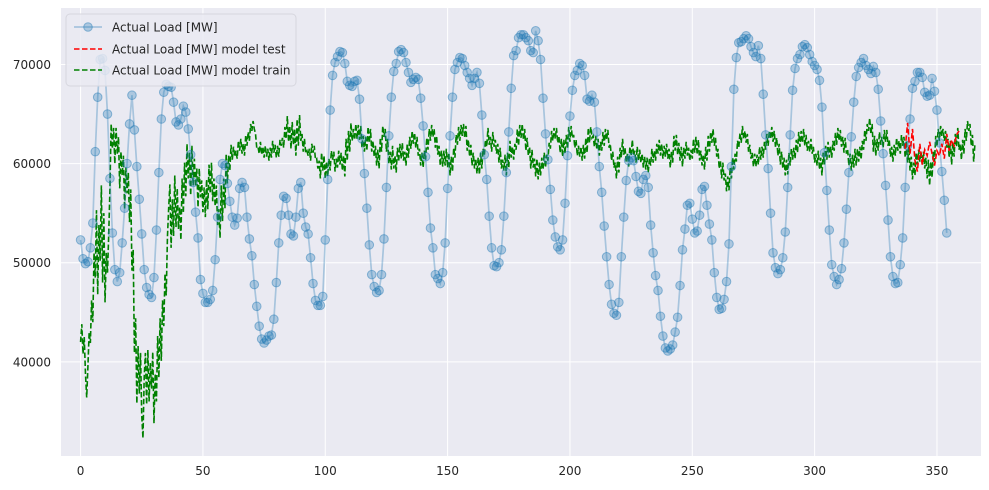 The height and width of the screenshot is (490, 989). I want to click on x-tick-label: 350, so click(937, 471).